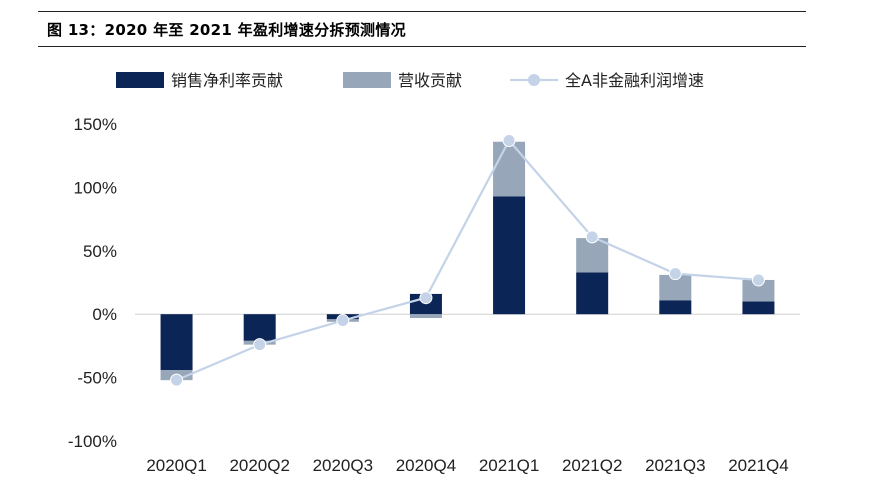  Describe the element at coordinates (92, 283) in the screenshot. I see `y-axis: 150% 100% 50% 0% -50% -100%` at that location.